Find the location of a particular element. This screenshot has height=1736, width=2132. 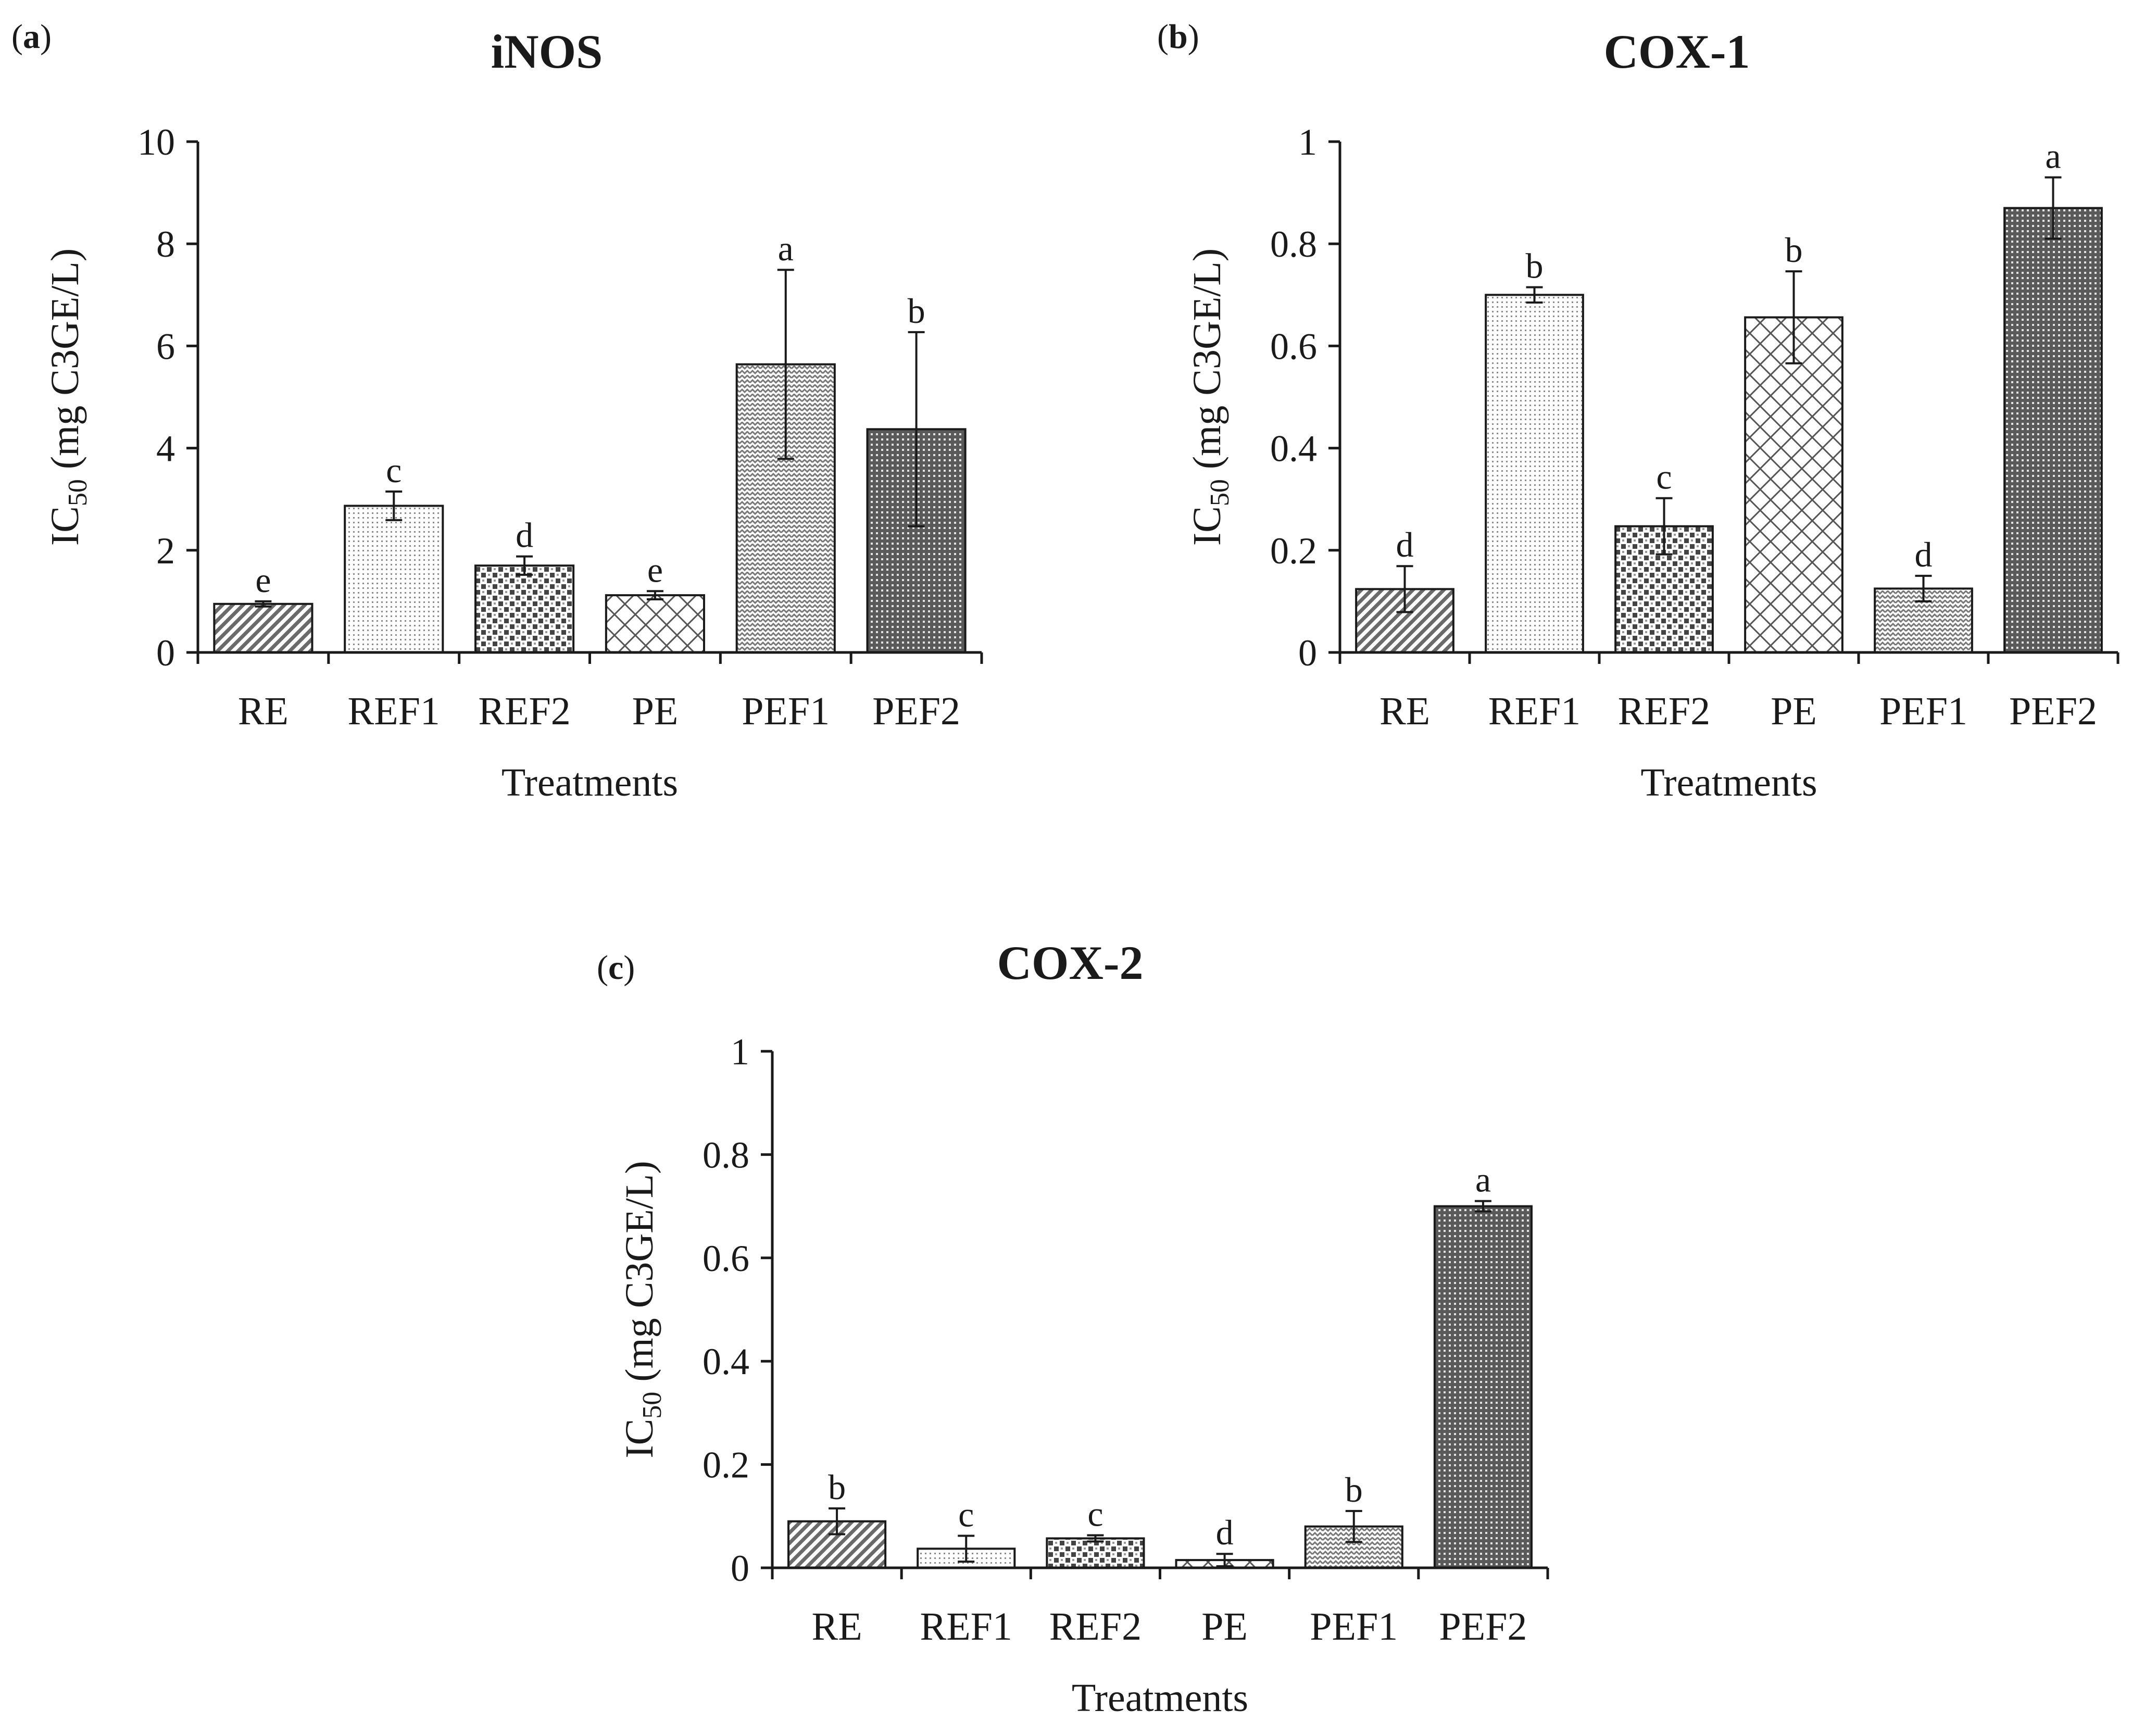

bar-RE is located at coordinates (263, 628).